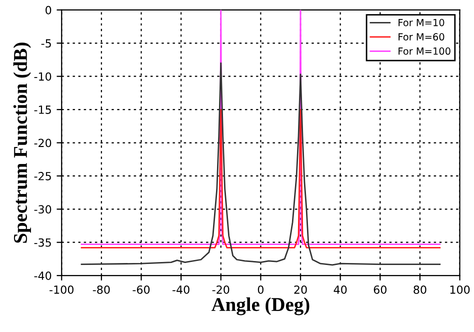  I want to click on x-tick-label: 0, so click(261, 289).